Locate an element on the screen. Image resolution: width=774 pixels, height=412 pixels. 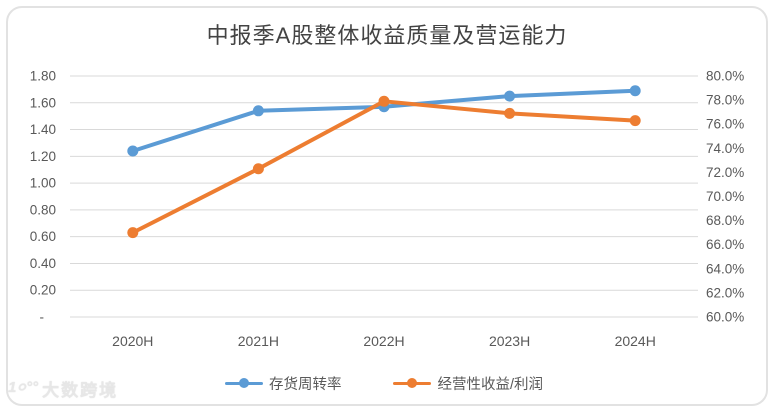
legend-item-1: 经营性收益/利润 is located at coordinates (468, 383).